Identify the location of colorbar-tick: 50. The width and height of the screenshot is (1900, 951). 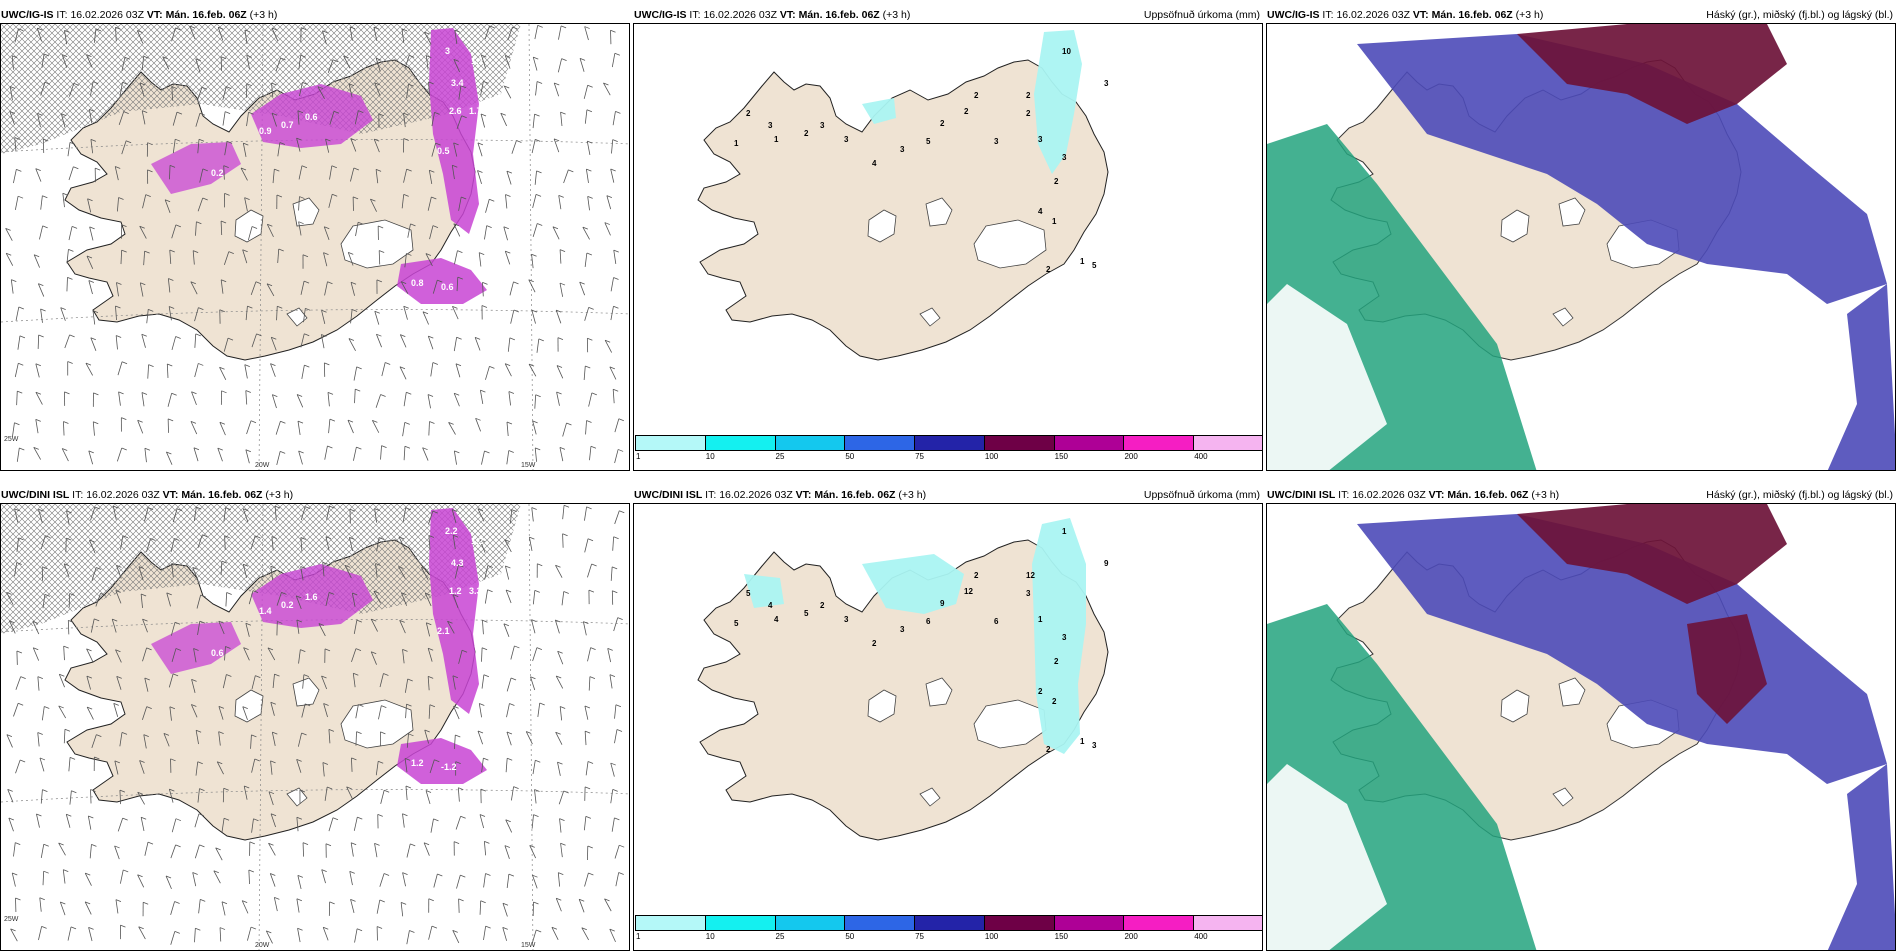
(849, 456).